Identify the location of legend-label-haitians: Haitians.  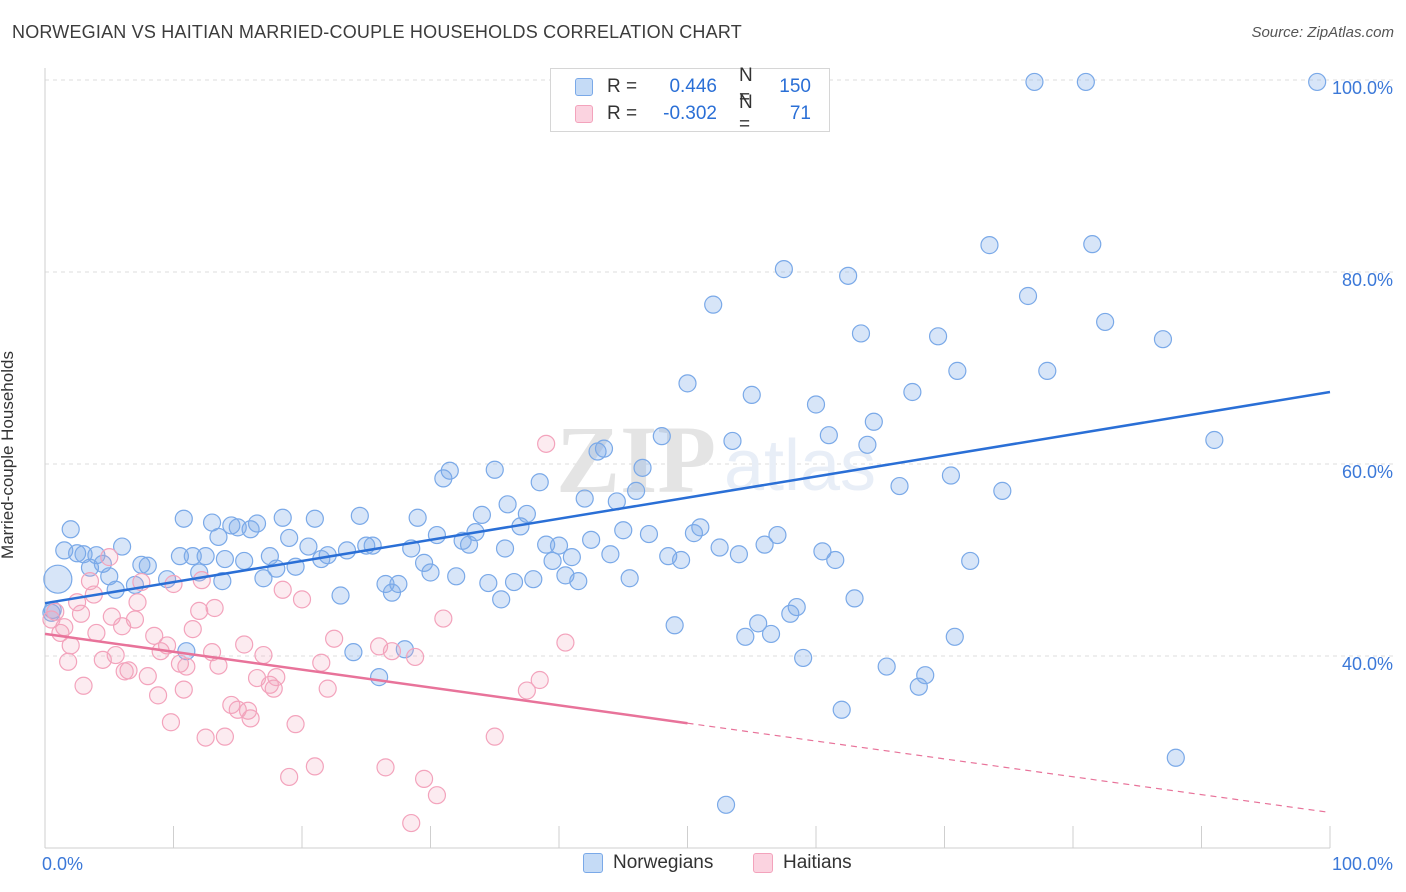
(817, 862).